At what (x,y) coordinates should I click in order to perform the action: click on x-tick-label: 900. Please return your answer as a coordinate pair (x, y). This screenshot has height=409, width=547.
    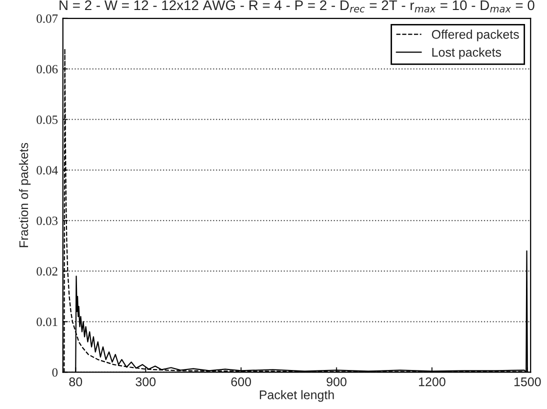
    Looking at the image, I should click on (336, 381).